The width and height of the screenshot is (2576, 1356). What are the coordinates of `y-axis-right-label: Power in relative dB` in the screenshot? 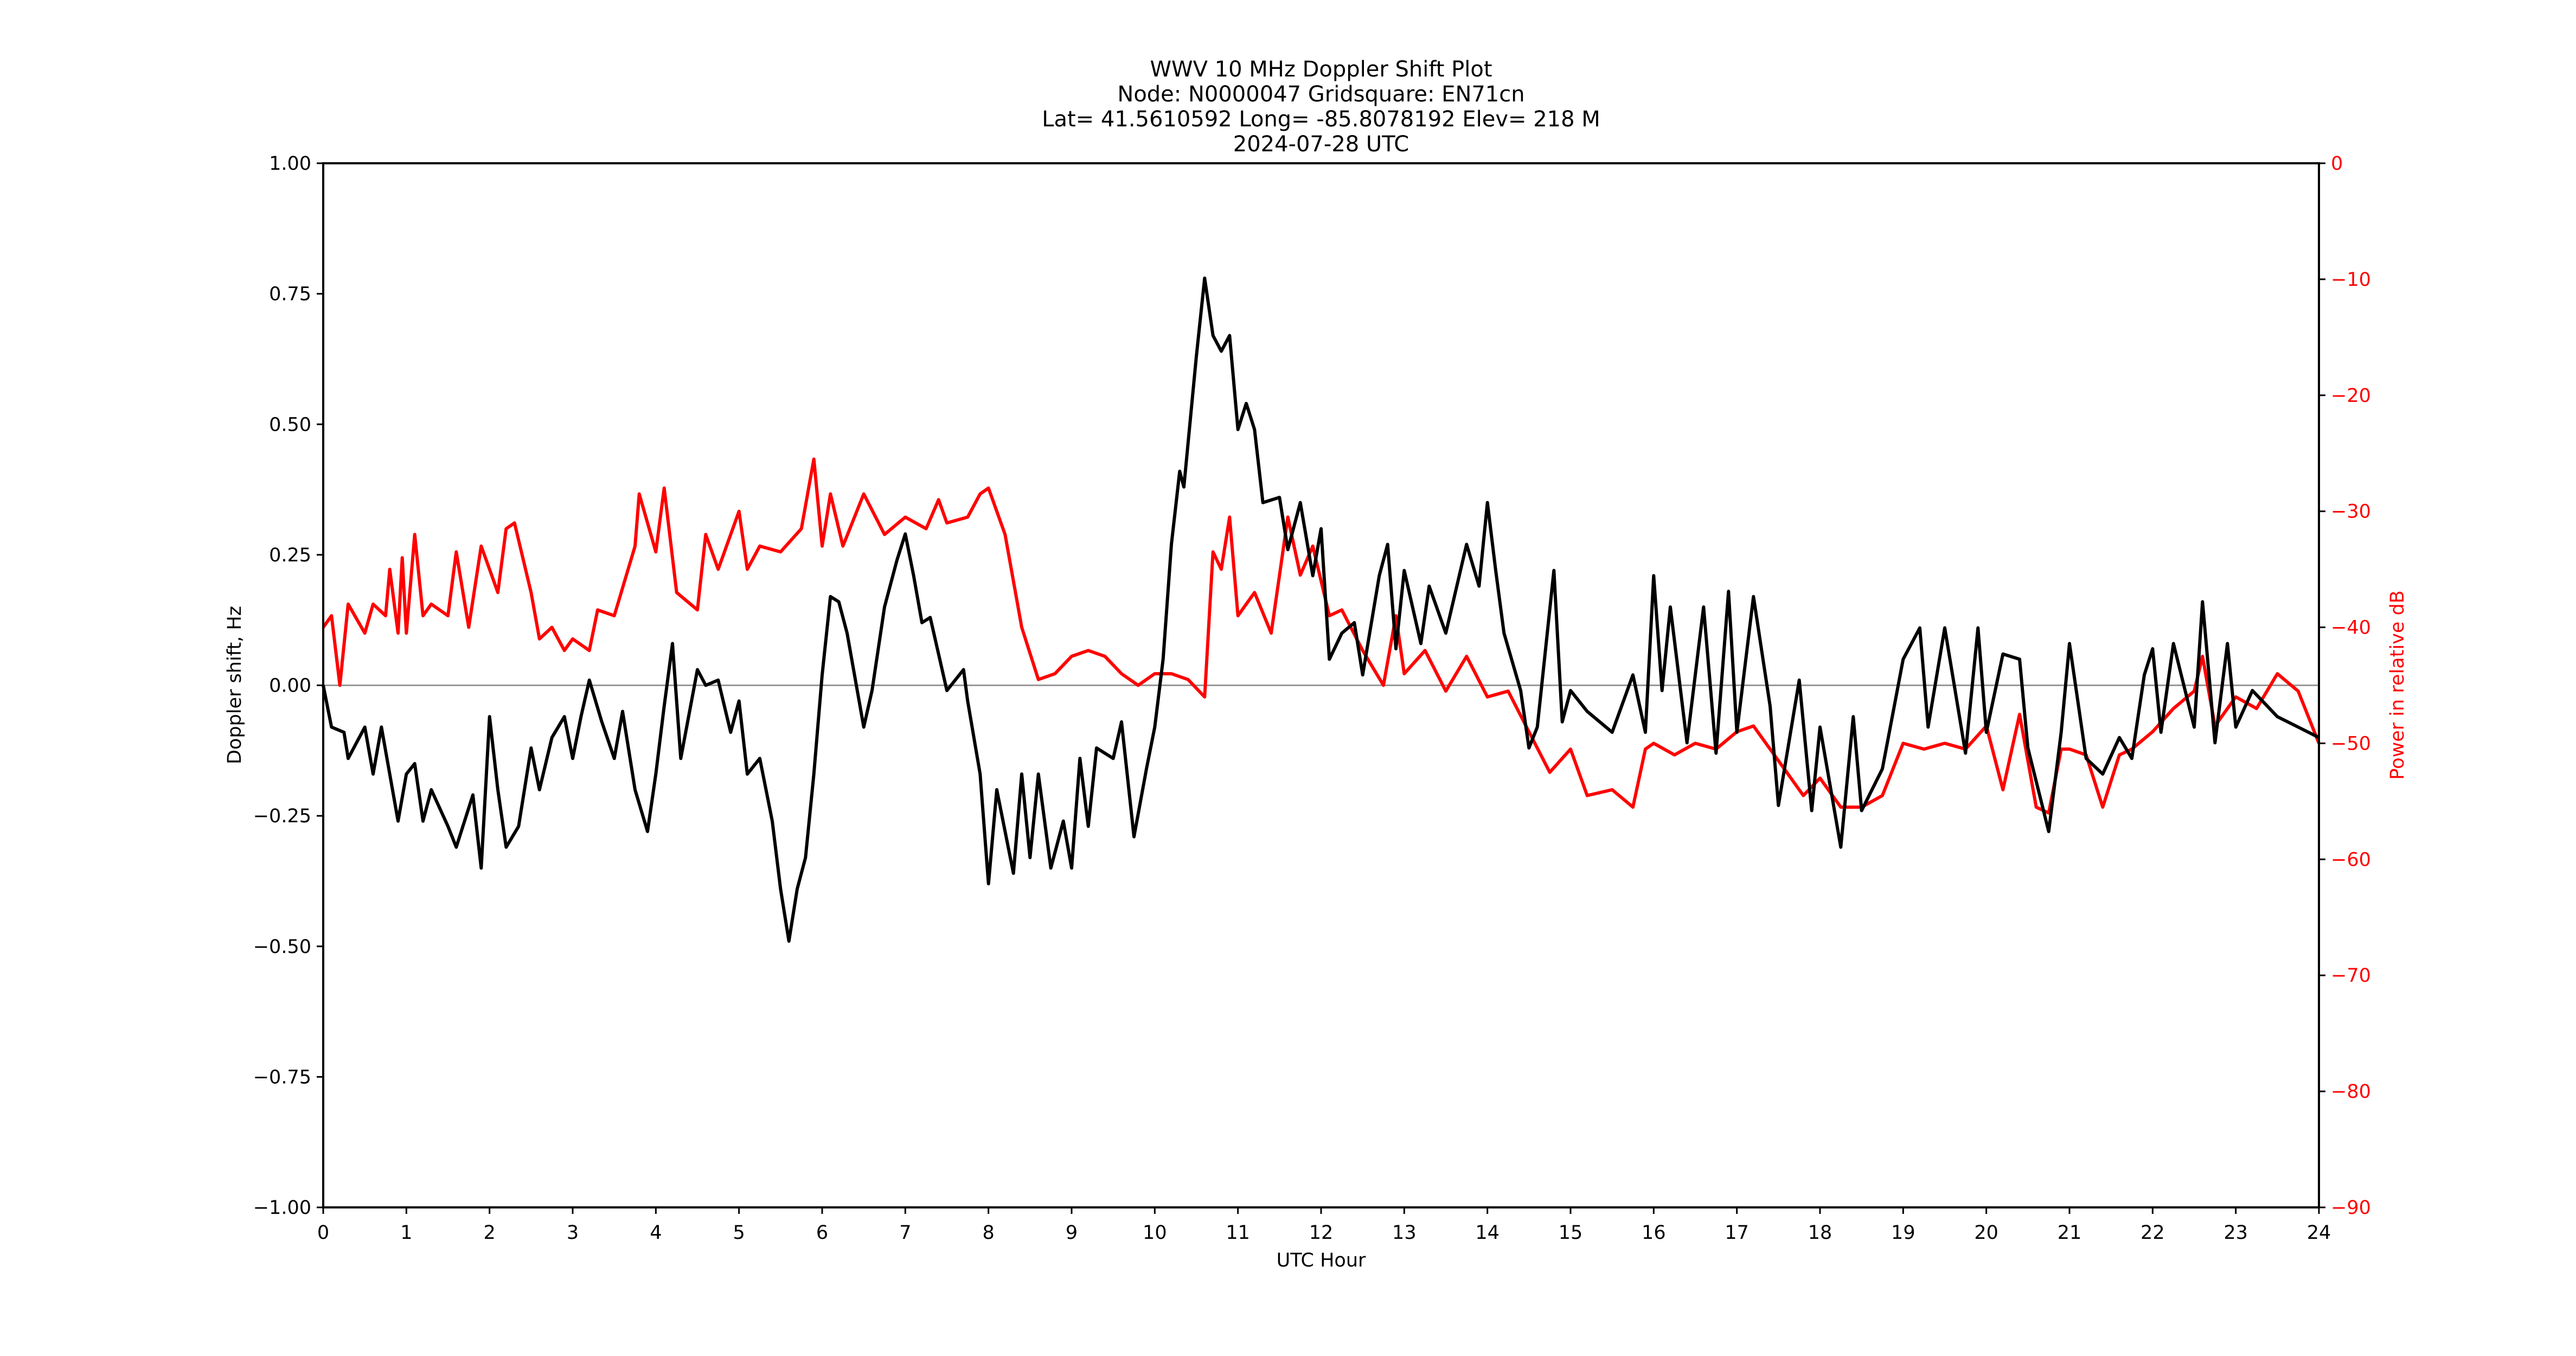 It's located at (2397, 684).